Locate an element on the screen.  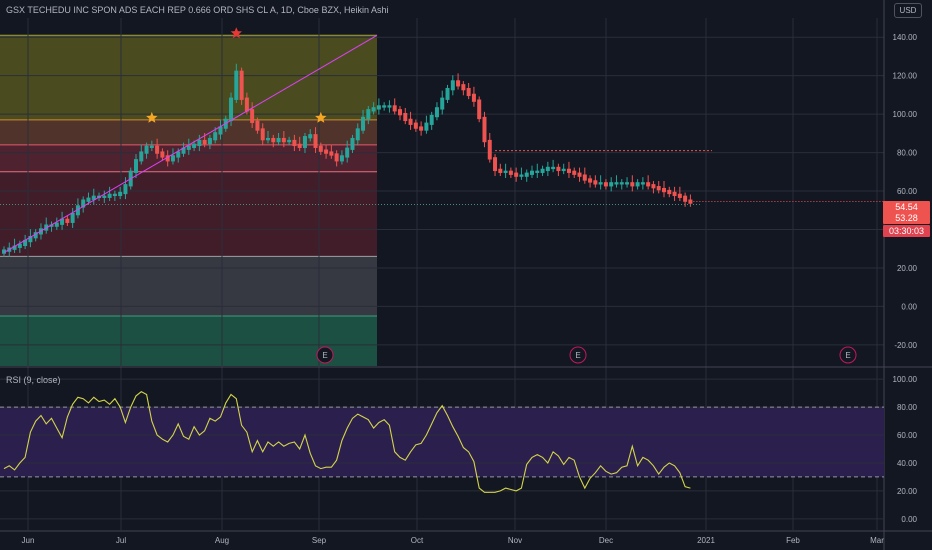
price-tick-label: 60.00 is located at coordinates (907, 191).